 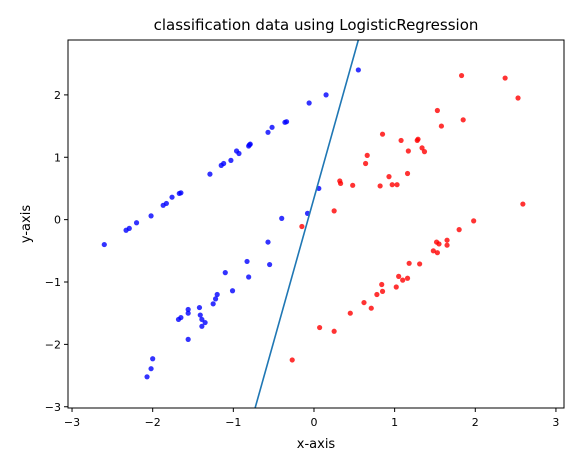 I want to click on x-axis-ticks: −3 −2 −1 0 1 2 3, so click(x=311, y=418).